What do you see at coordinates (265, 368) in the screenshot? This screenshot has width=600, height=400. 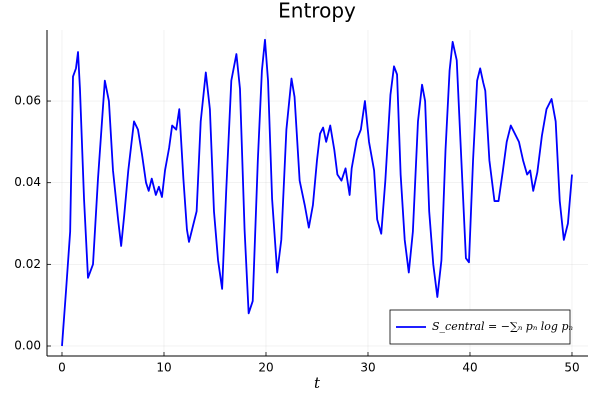 I see `x-tick-label: 20` at bounding box center [265, 368].